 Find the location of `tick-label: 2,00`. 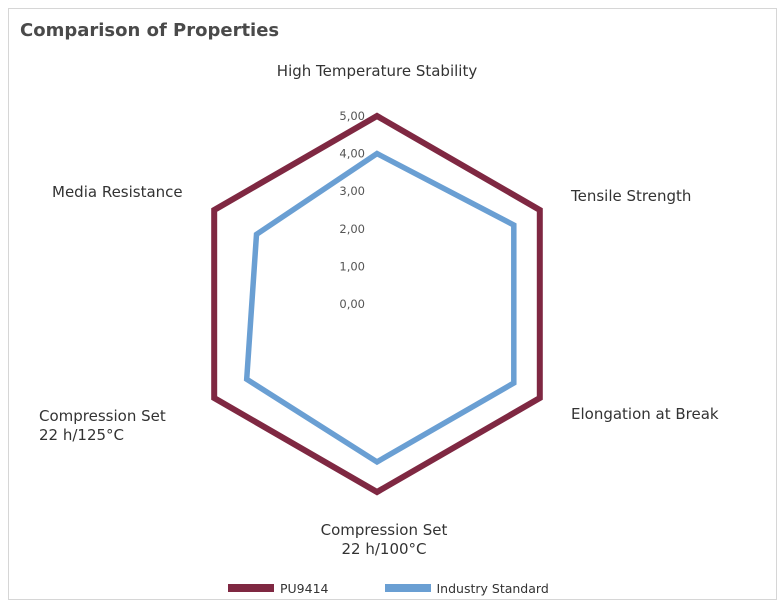

tick-label: 2,00 is located at coordinates (352, 229).